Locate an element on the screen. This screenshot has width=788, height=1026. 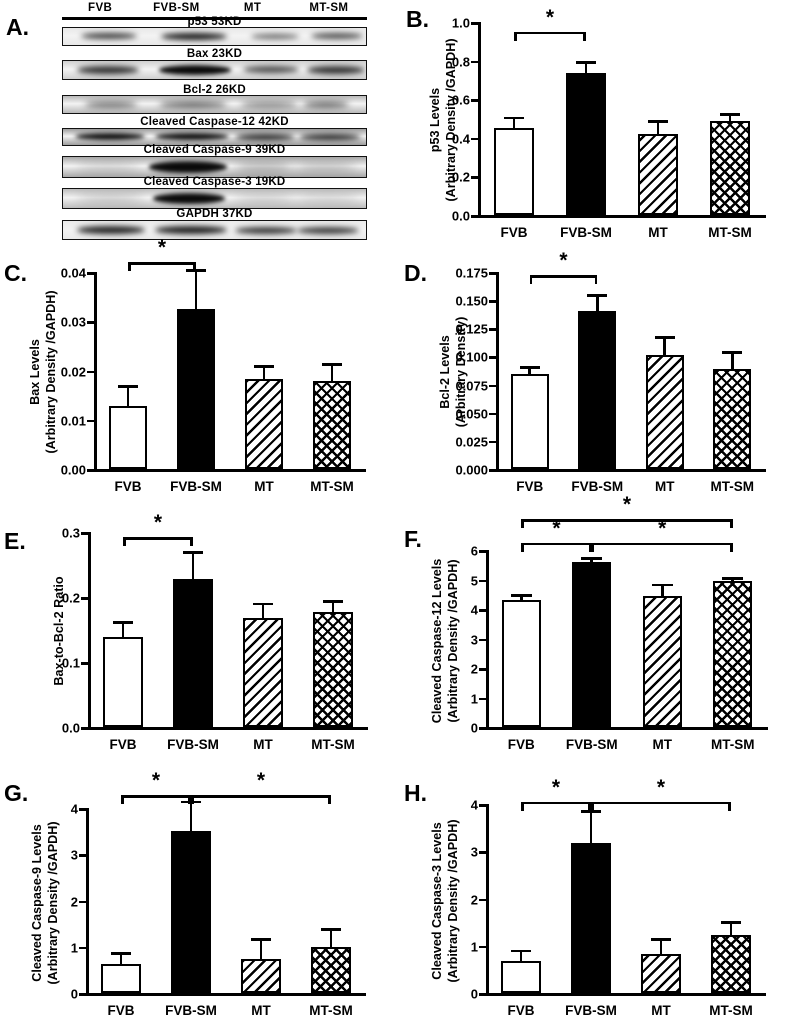
blot-lane-label-mt: MT is located at coordinates (252, 8).